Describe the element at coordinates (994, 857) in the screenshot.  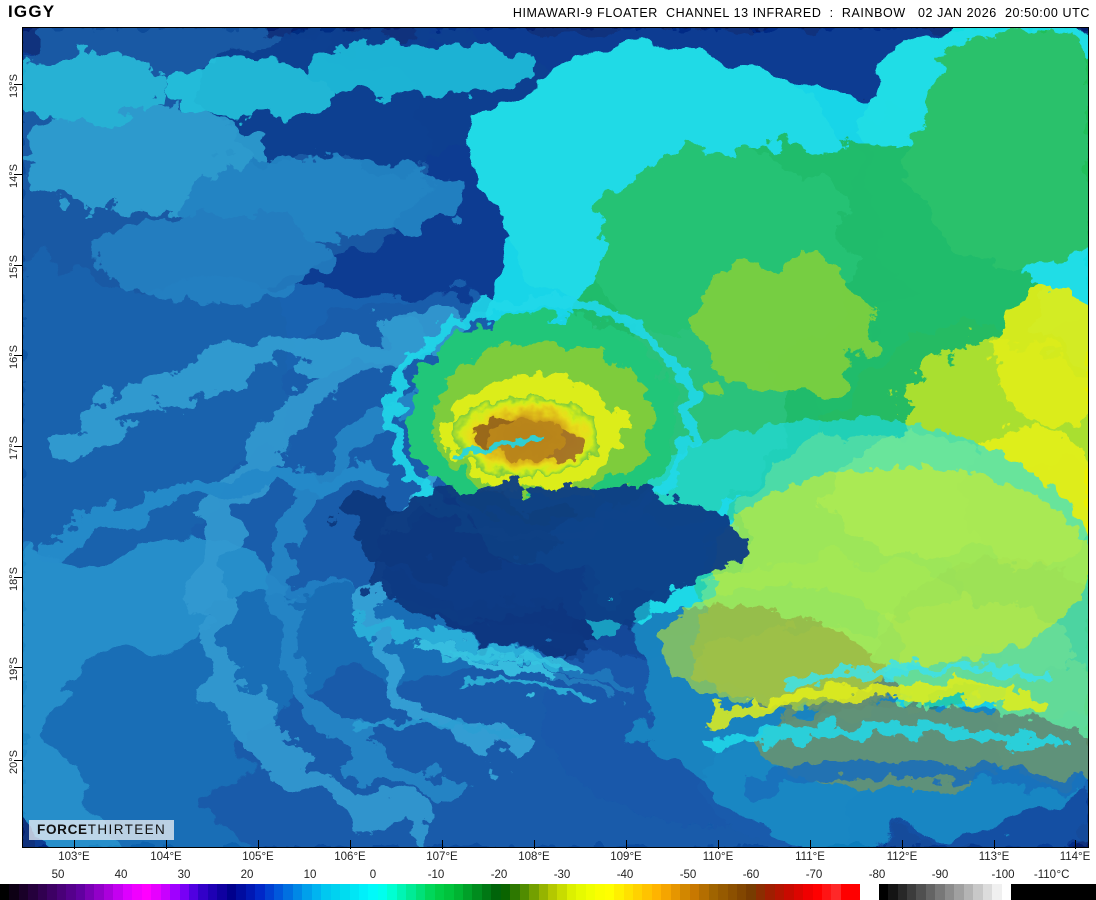
I see `longitude-label: 113°E` at that location.